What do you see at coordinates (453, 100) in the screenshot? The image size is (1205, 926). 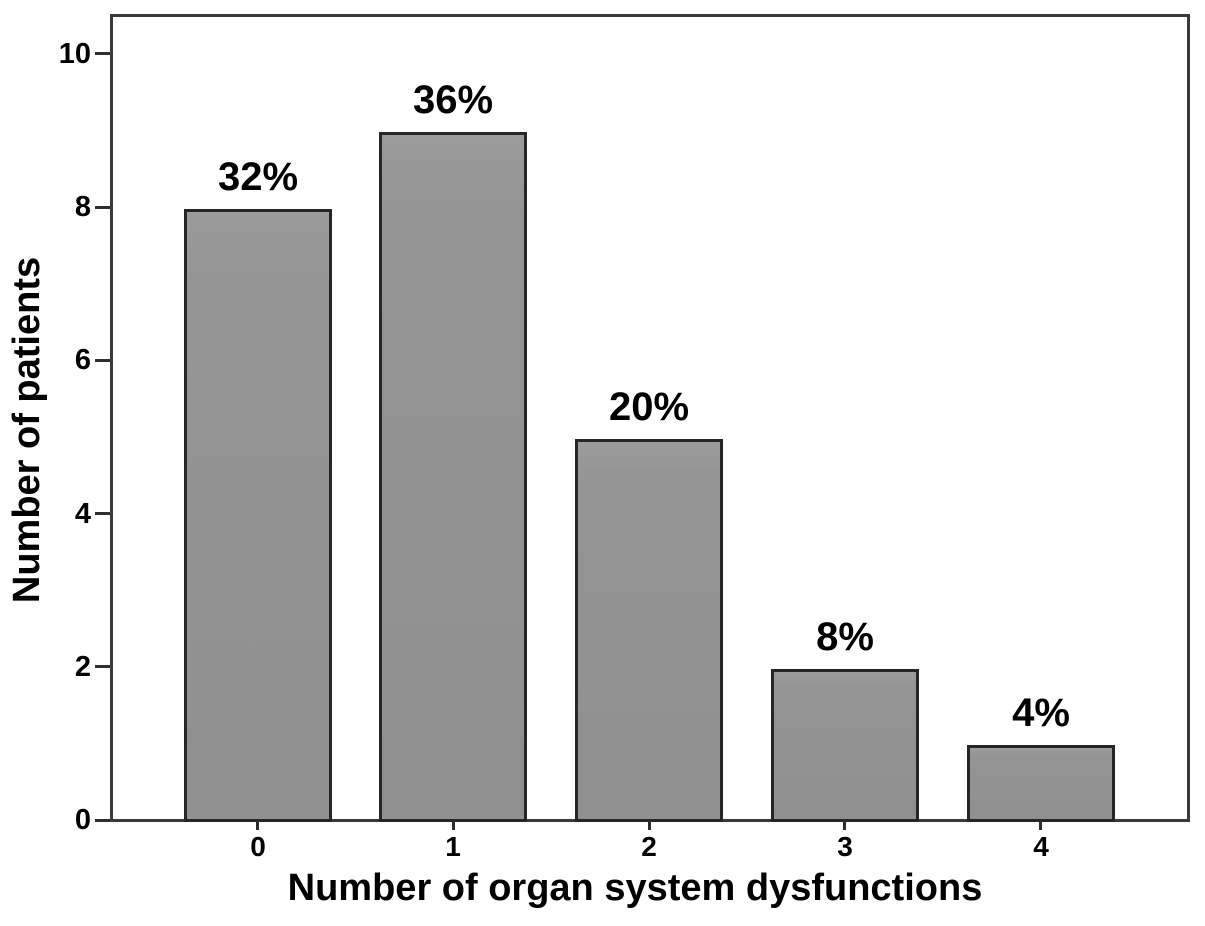 I see `bar-value-label: 36%` at bounding box center [453, 100].